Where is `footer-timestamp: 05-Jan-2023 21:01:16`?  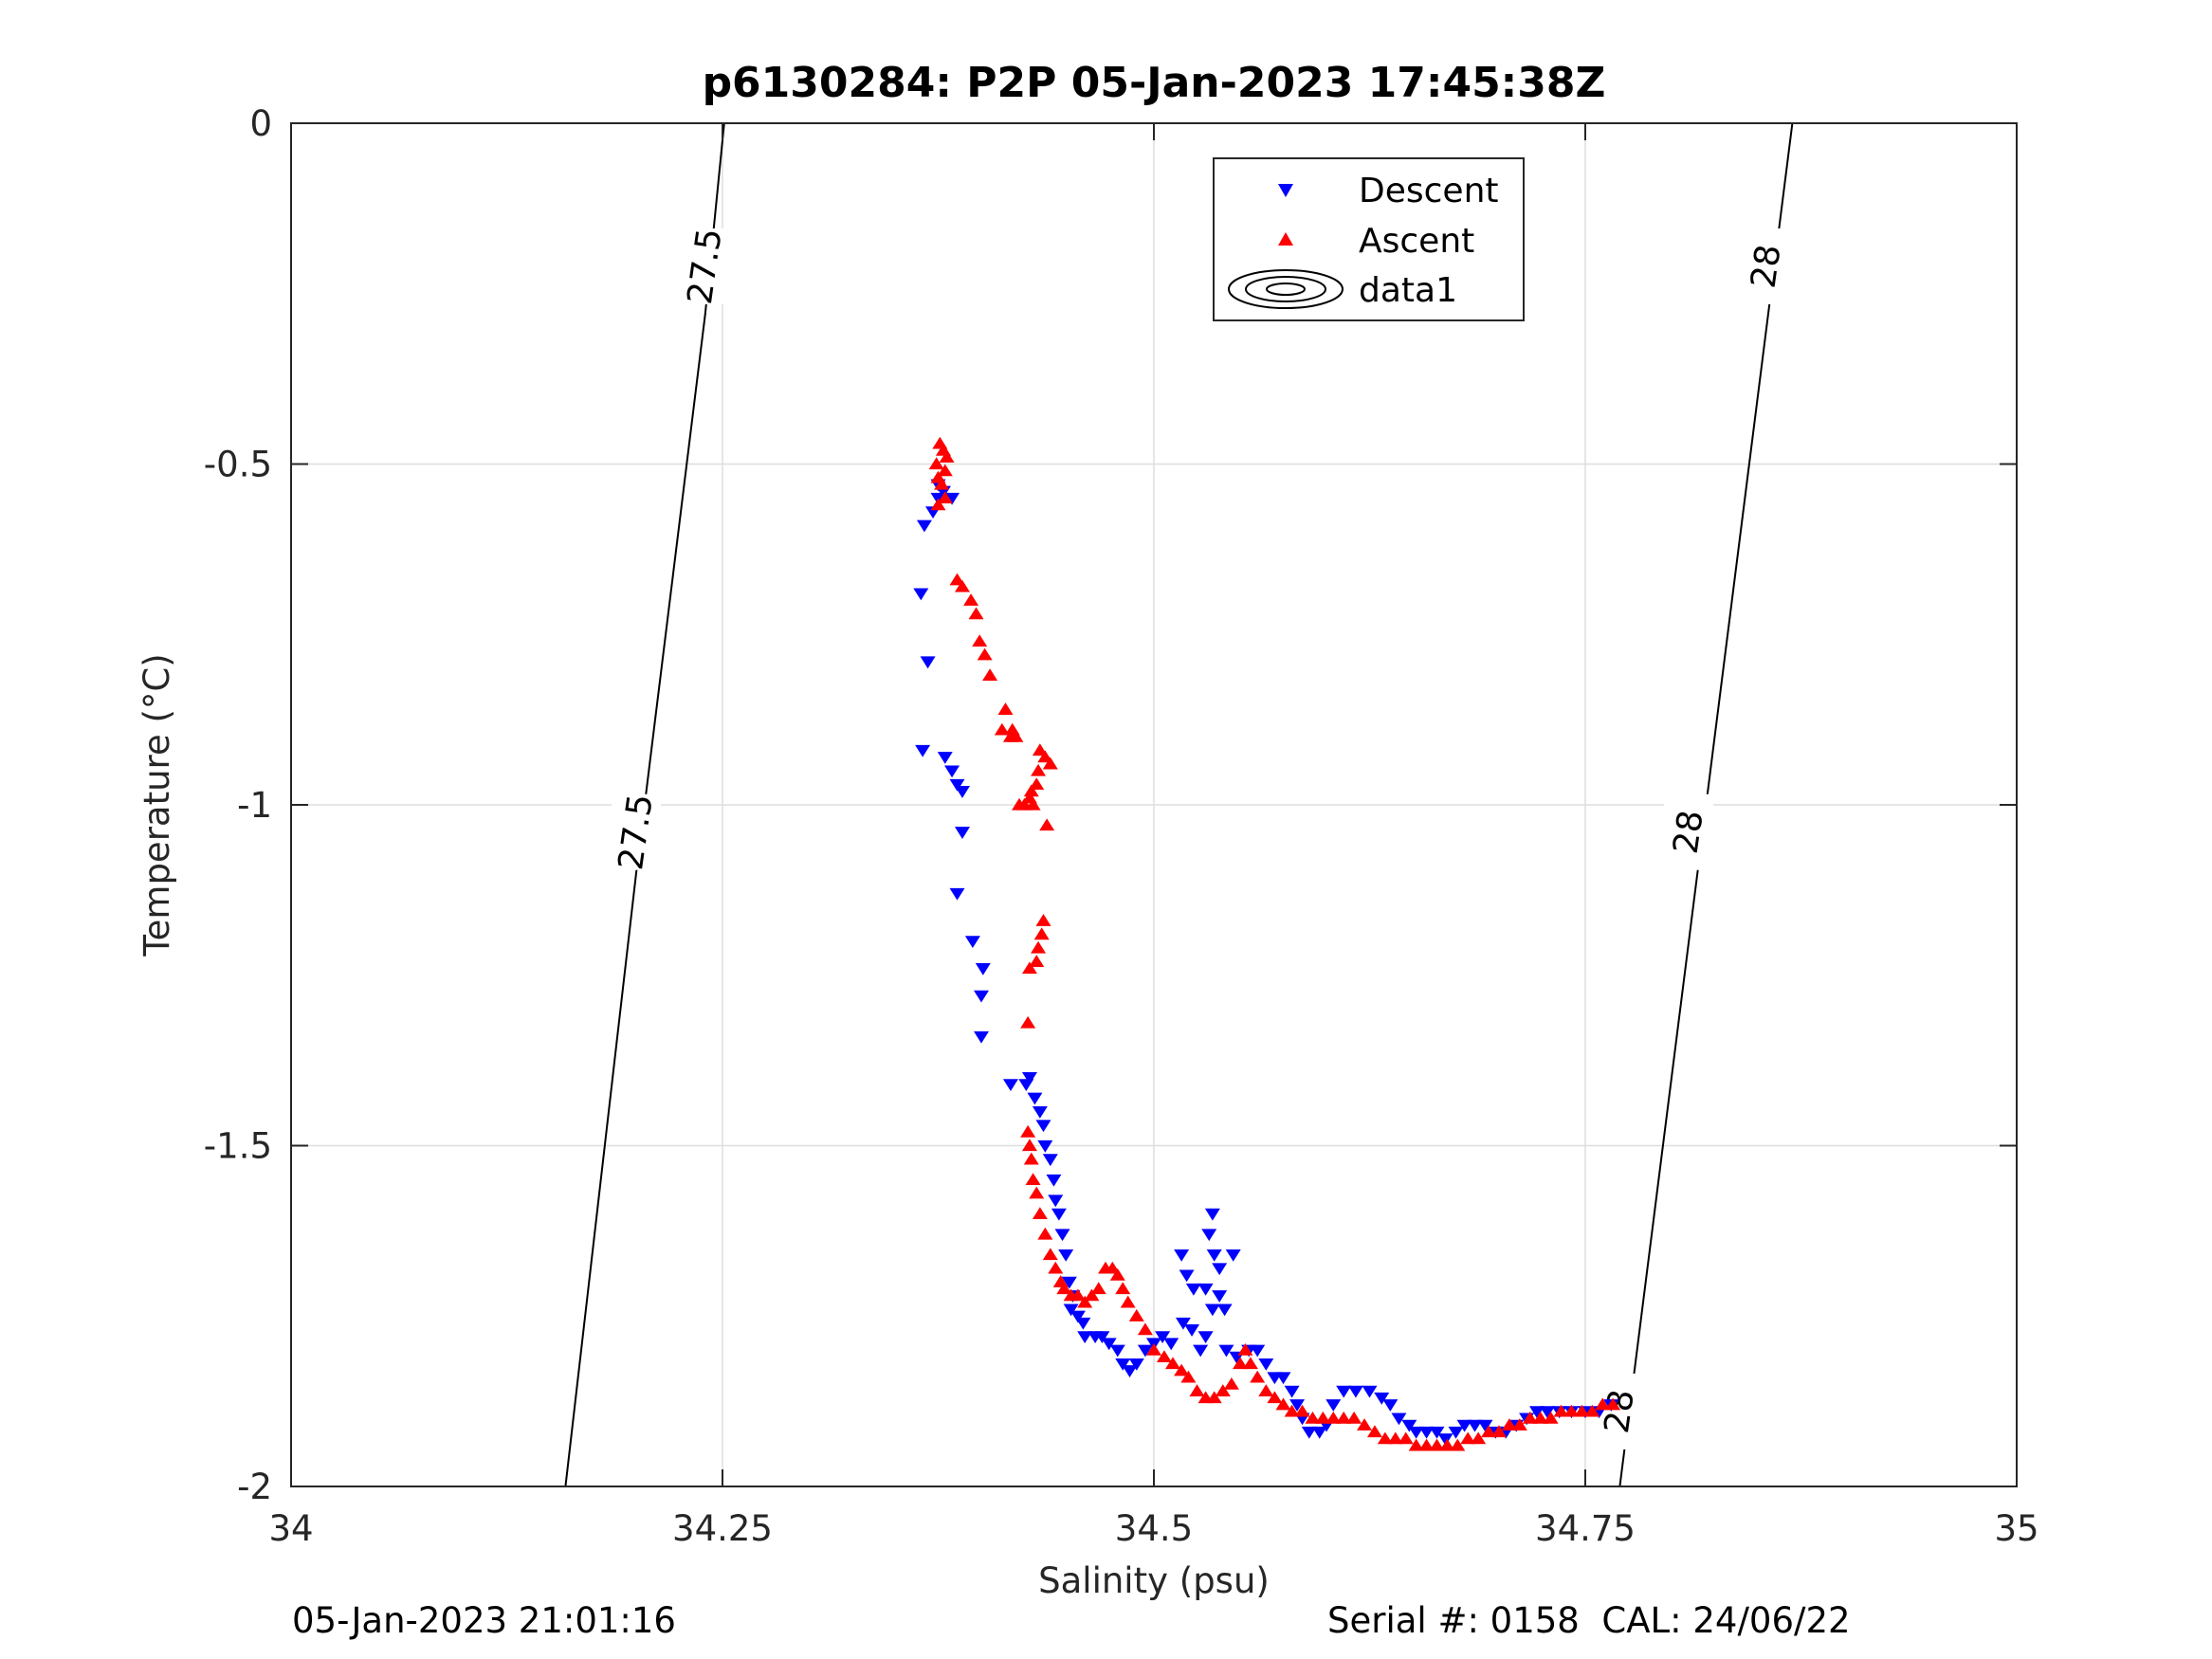
footer-timestamp: 05-Jan-2023 21:01:16 is located at coordinates (484, 1620).